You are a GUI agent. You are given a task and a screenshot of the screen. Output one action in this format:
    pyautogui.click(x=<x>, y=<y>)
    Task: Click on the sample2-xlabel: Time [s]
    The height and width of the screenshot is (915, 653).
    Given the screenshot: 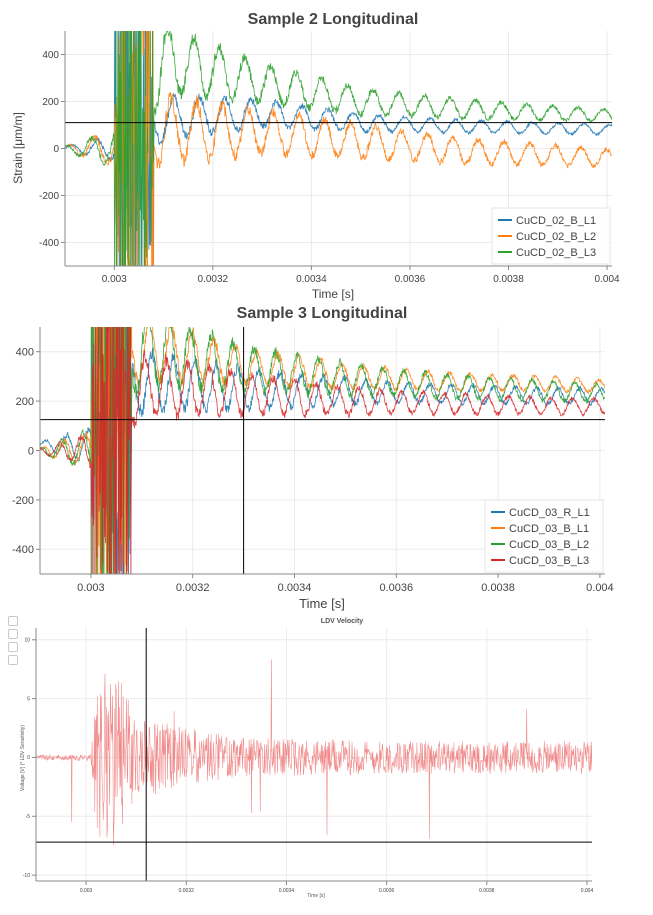 What is the action you would take?
    pyautogui.click(x=333, y=294)
    